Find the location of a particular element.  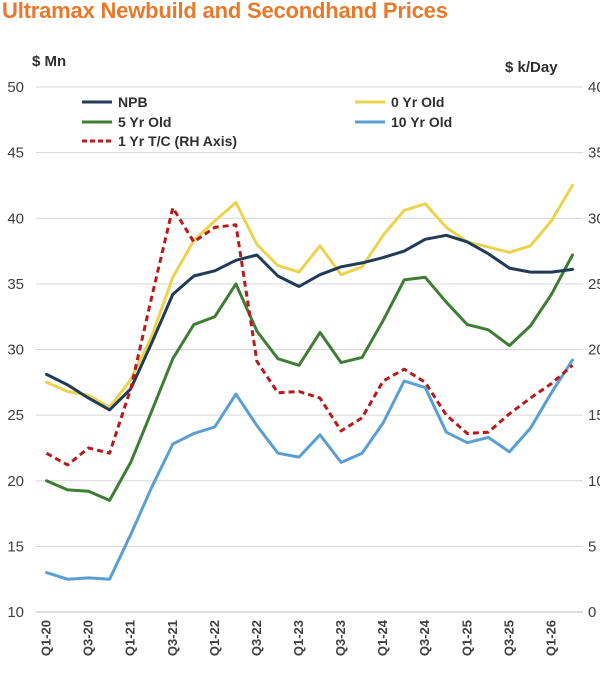

y-tick-right: 15 is located at coordinates (594, 415).